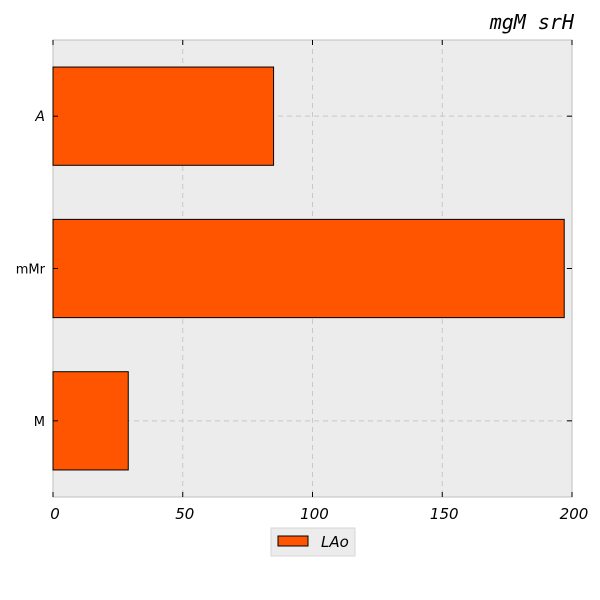  I want to click on x-tick-labels: 0 50 100 150 200, so click(319, 514).